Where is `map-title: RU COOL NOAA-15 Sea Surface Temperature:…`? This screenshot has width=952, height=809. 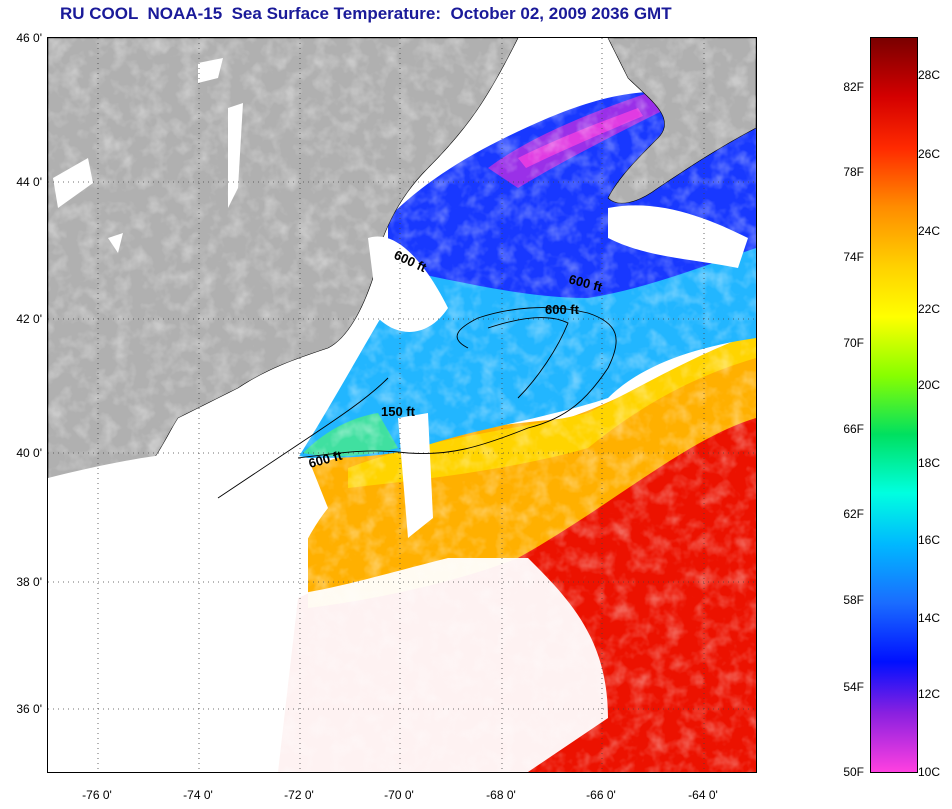 map-title: RU COOL NOAA-15 Sea Surface Temperature:… is located at coordinates (366, 13).